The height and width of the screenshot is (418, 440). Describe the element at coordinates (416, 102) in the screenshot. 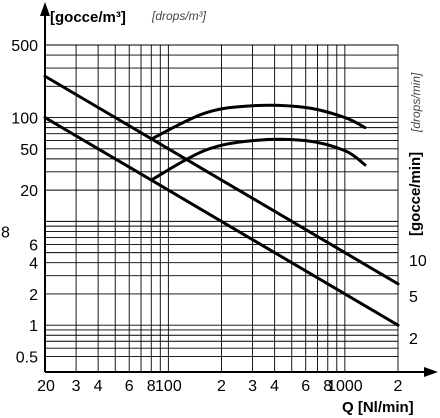

I see `y2-axis-label-alt: [drops/min]` at that location.